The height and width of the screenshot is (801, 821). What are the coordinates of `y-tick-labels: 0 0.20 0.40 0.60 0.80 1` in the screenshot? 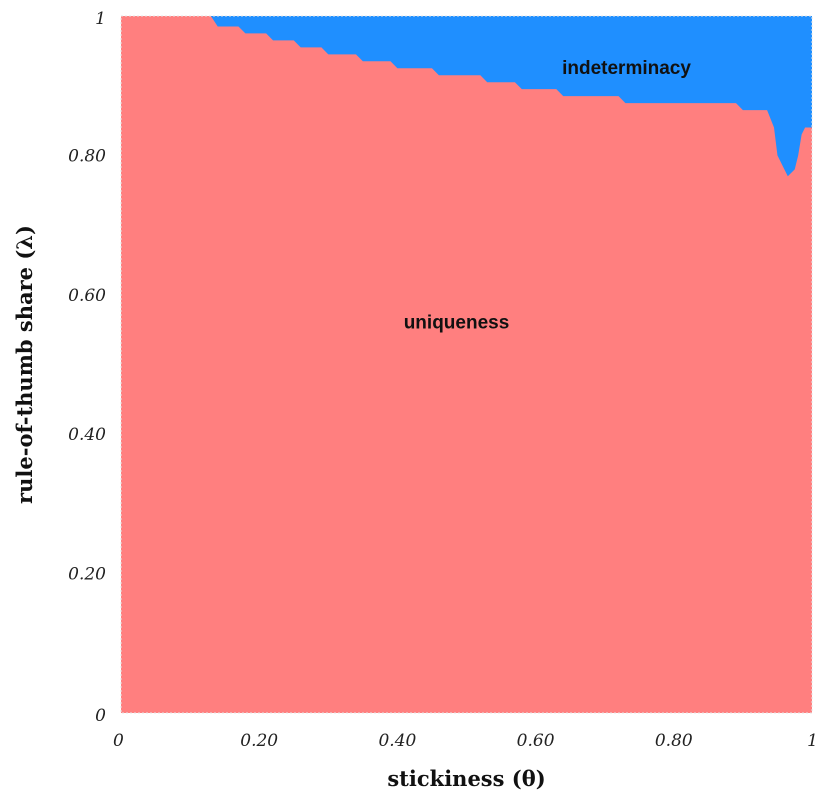 It's located at (87, 367).